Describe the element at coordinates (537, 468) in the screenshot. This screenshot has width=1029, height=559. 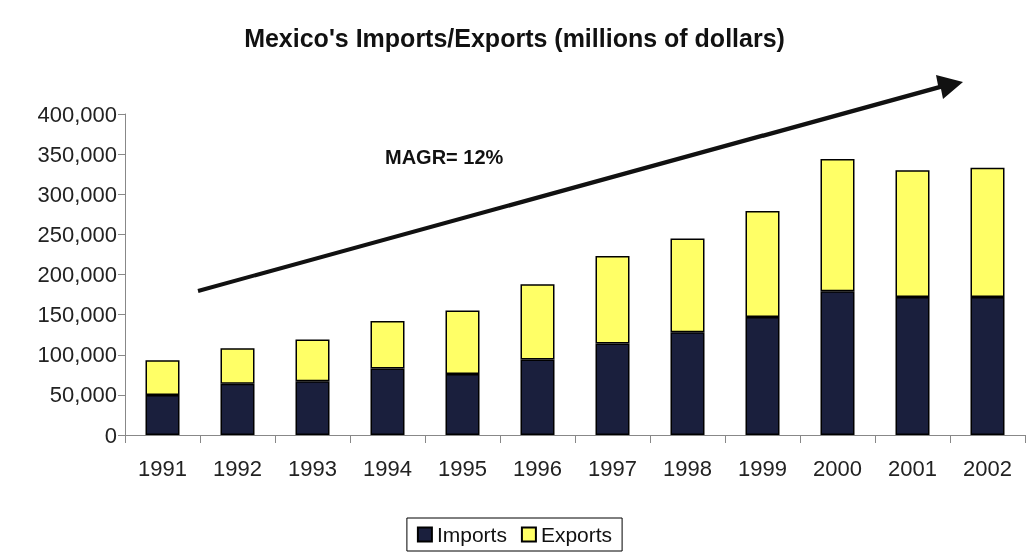
I see `x-tick-label: 1996` at that location.